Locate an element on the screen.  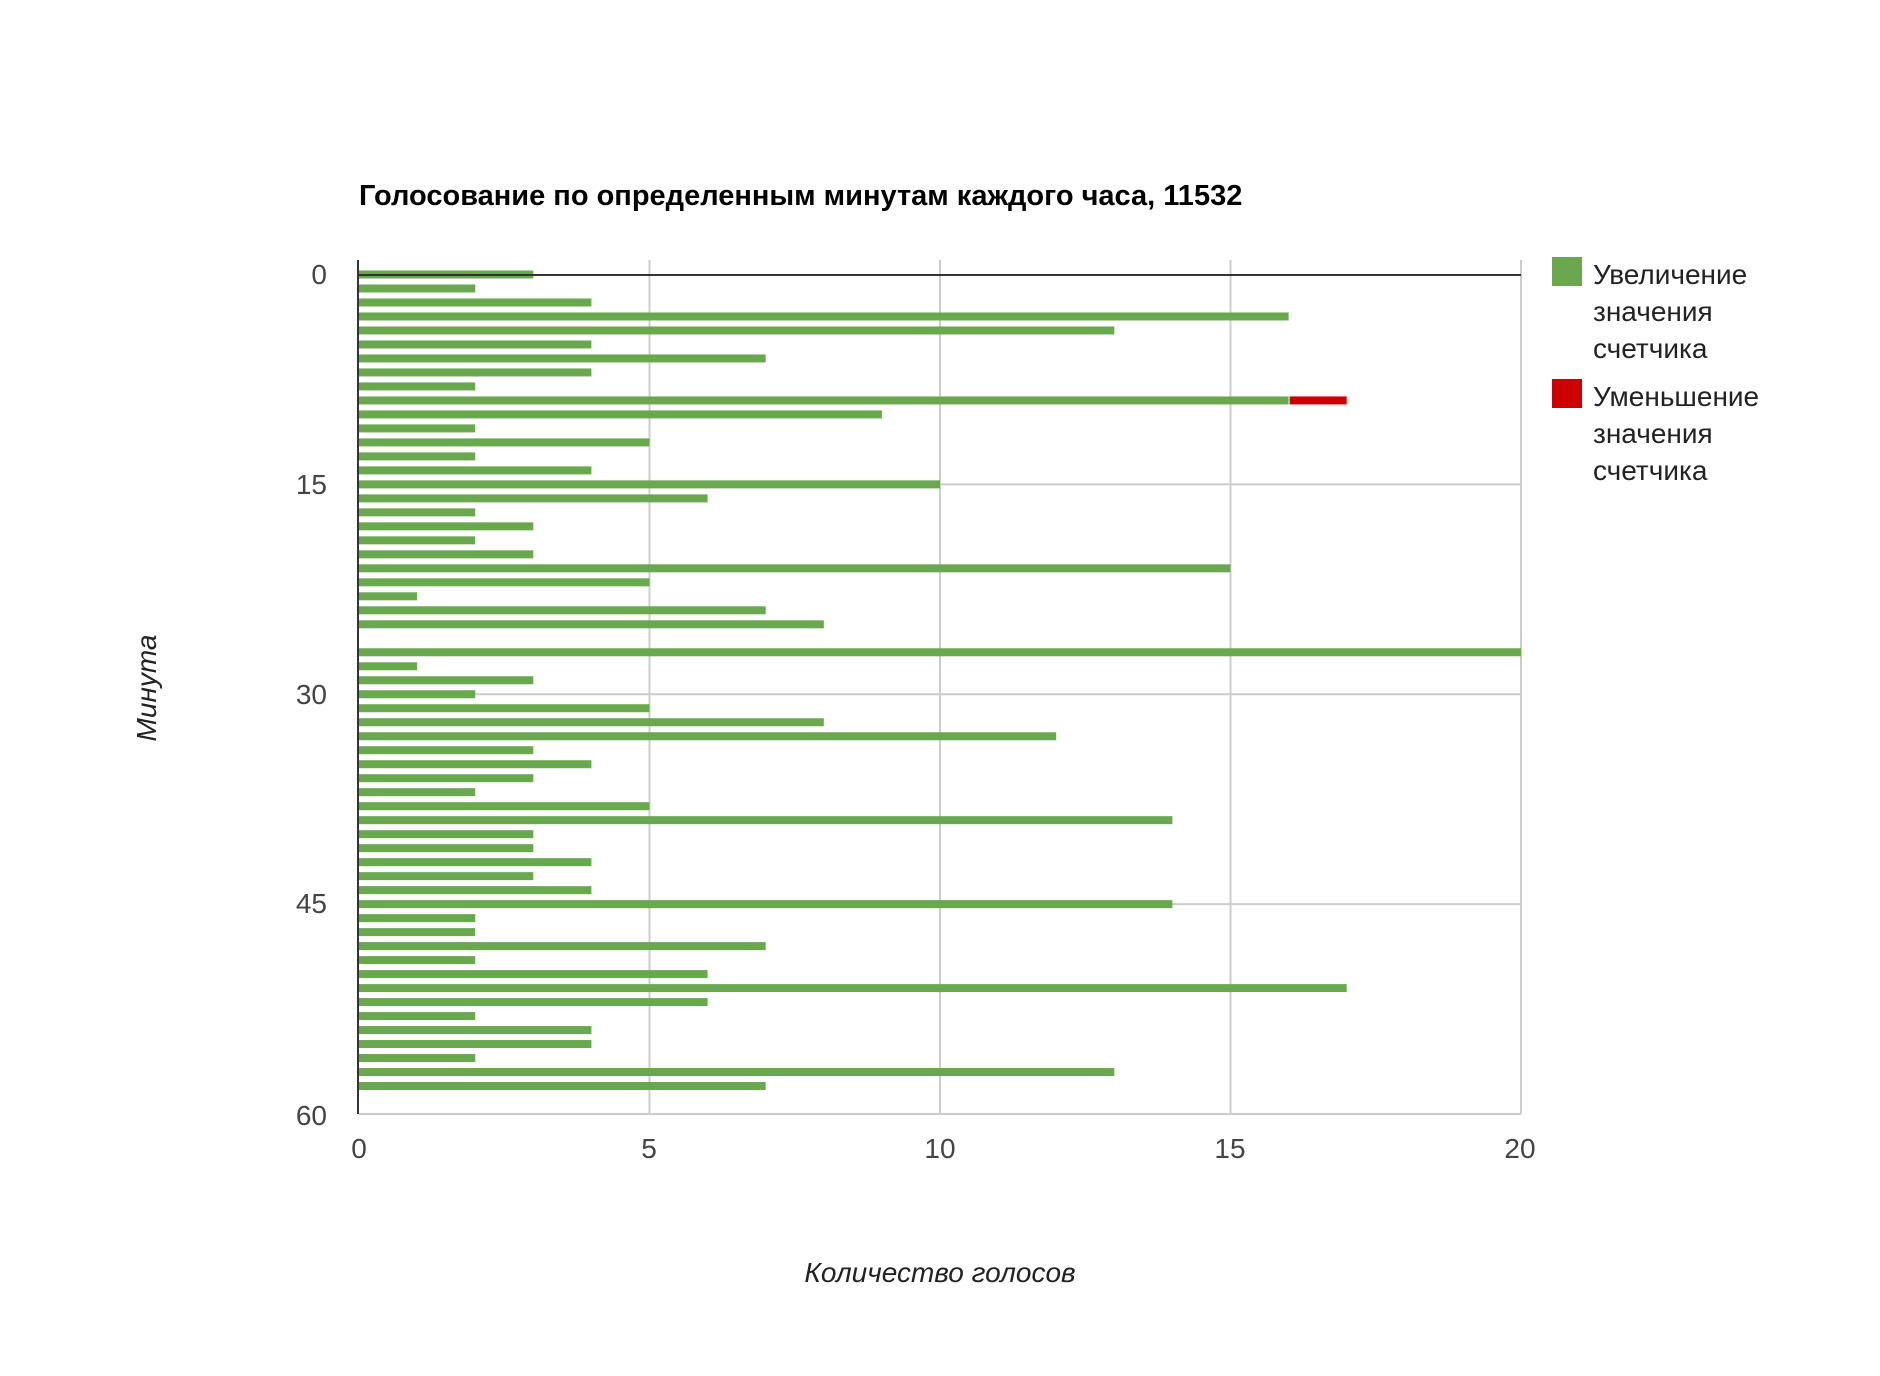
x-tick-label: 10 is located at coordinates (940, 1148).